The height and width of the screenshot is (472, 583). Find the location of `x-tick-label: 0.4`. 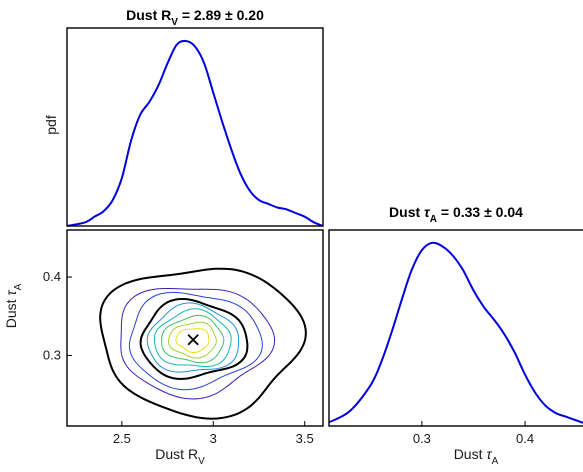

x-tick-label: 0.4 is located at coordinates (525, 438).